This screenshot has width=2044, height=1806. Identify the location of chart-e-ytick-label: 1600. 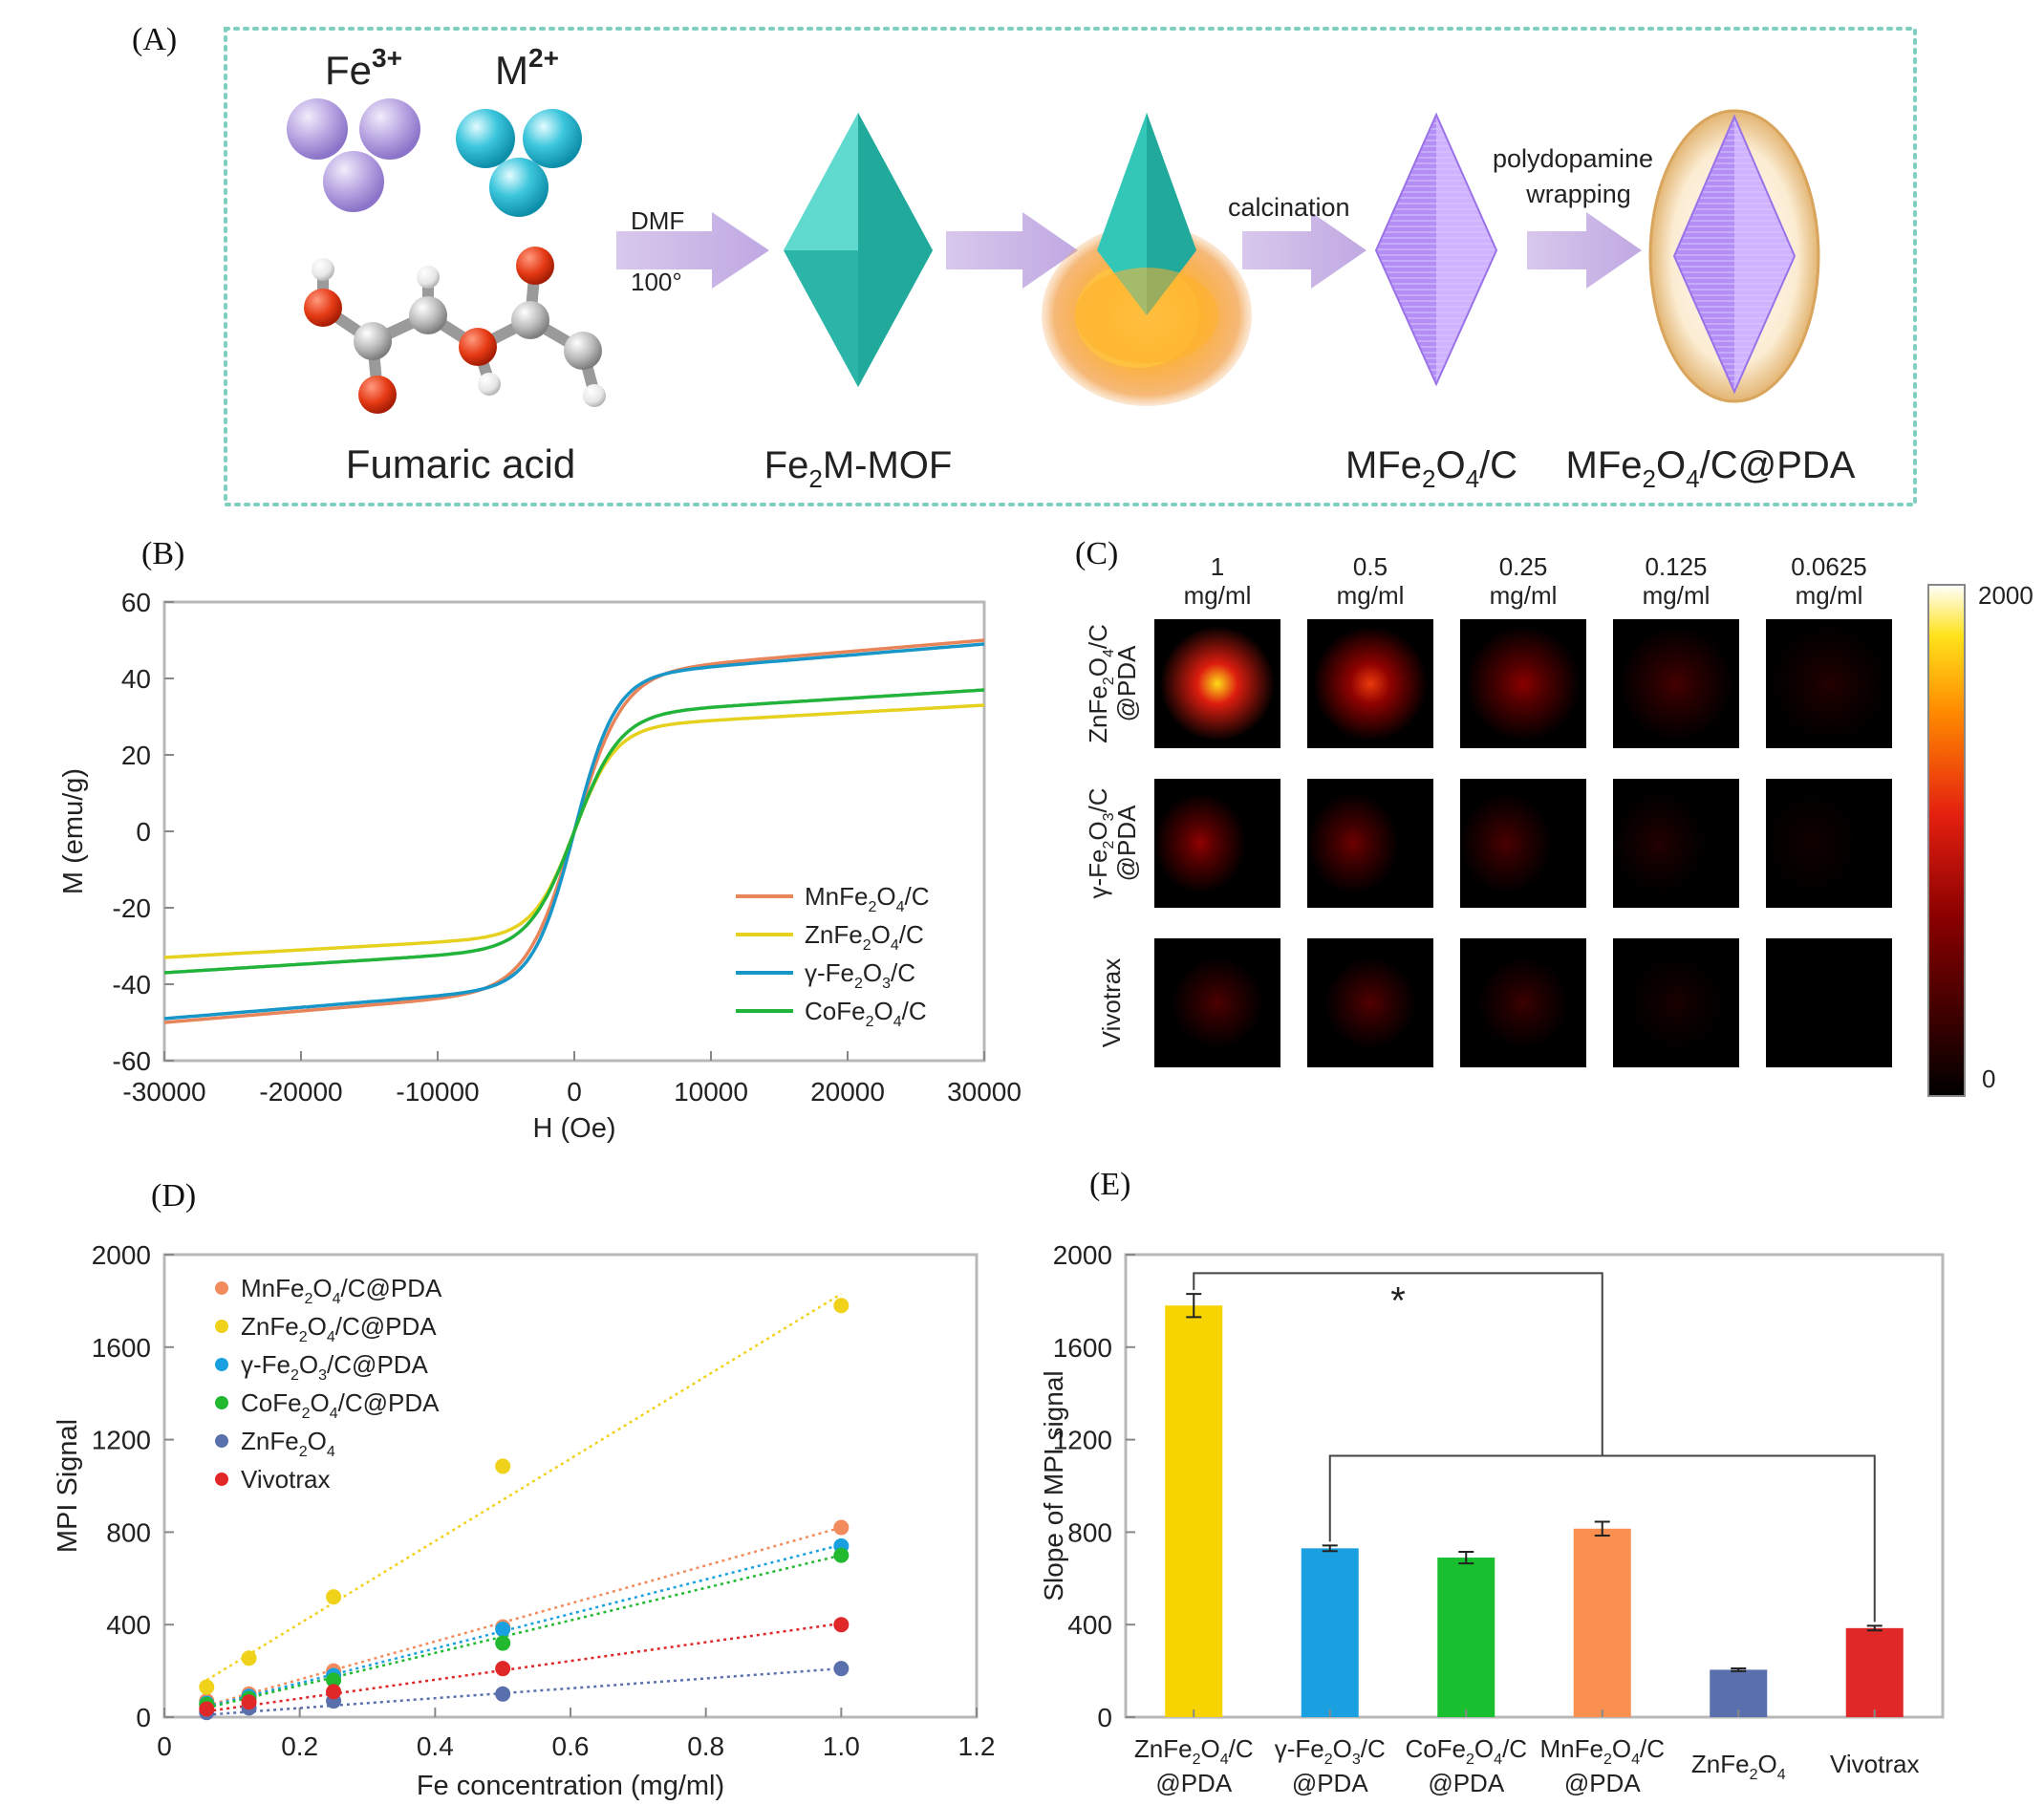
(1082, 1348).